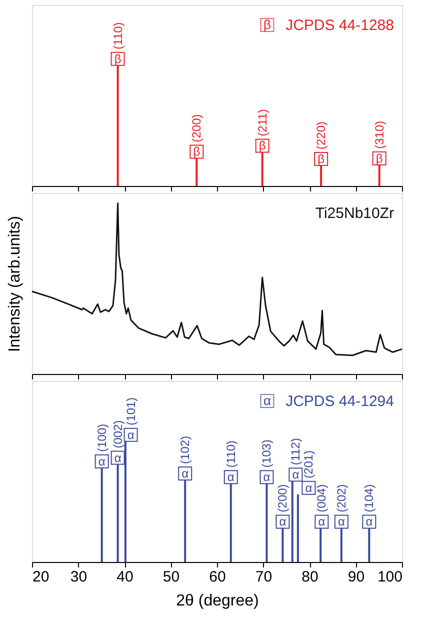 The width and height of the screenshot is (437, 619). What do you see at coordinates (267, 454) in the screenshot?
I see `annotation: (103)` at bounding box center [267, 454].